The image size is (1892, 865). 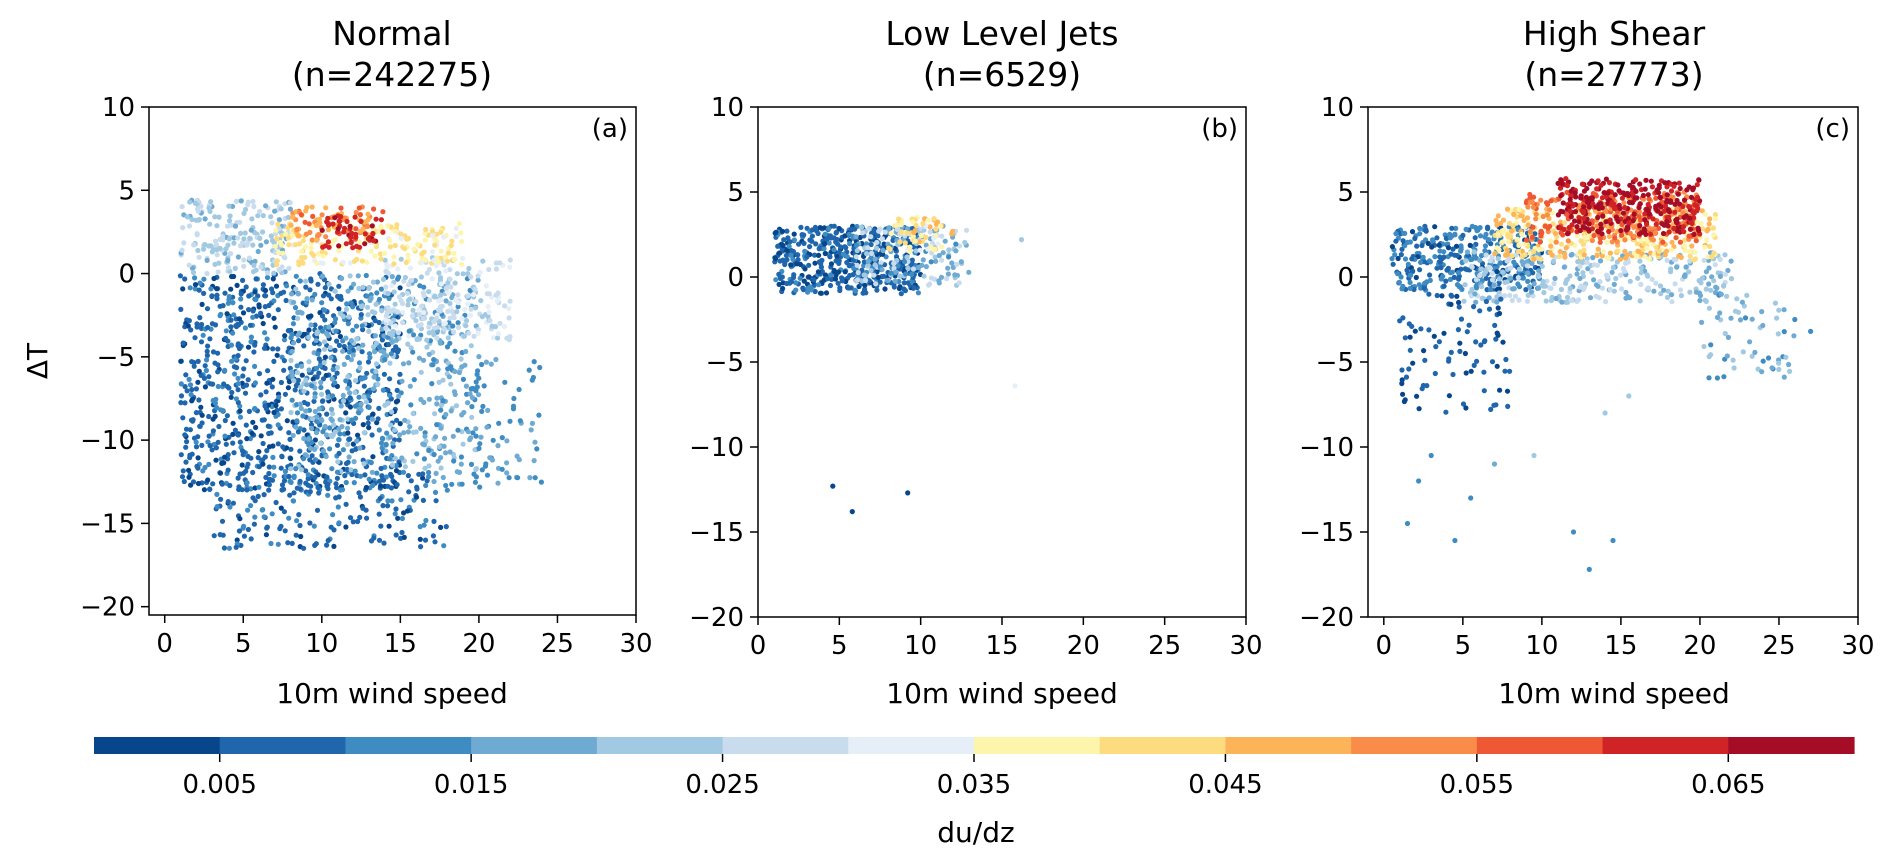 I want to click on point-a-2058, so click(x=310, y=232).